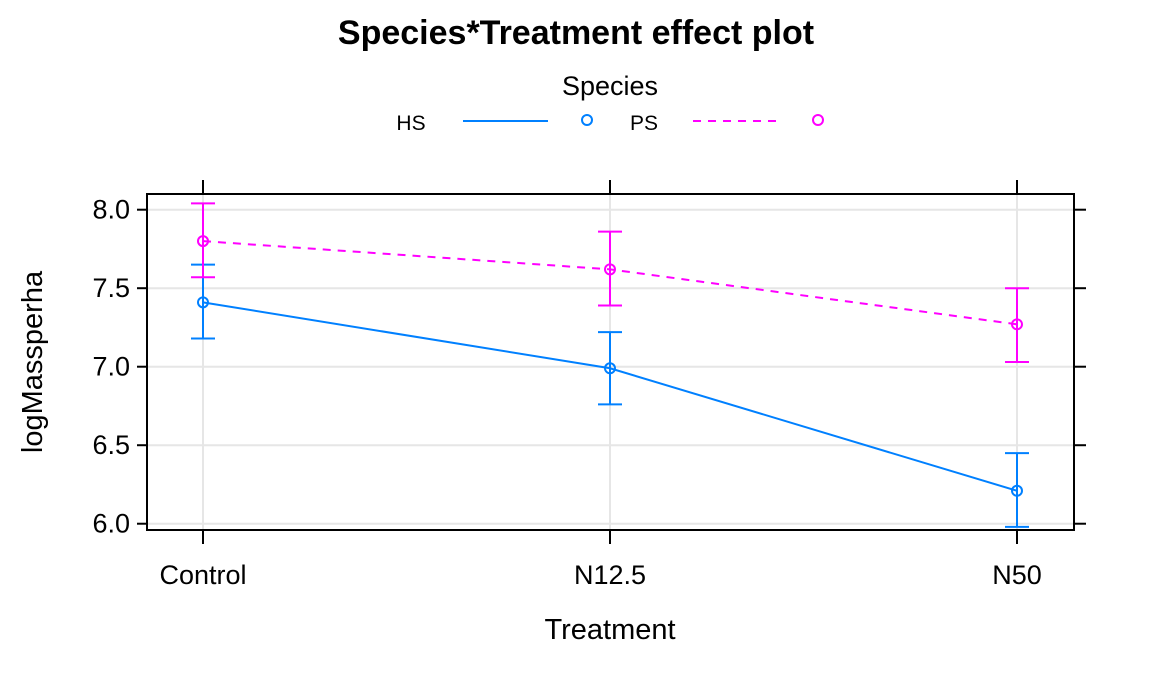 Image resolution: width=1152 pixels, height=677 pixels. I want to click on y-tick-label: 8.0, so click(111, 210).